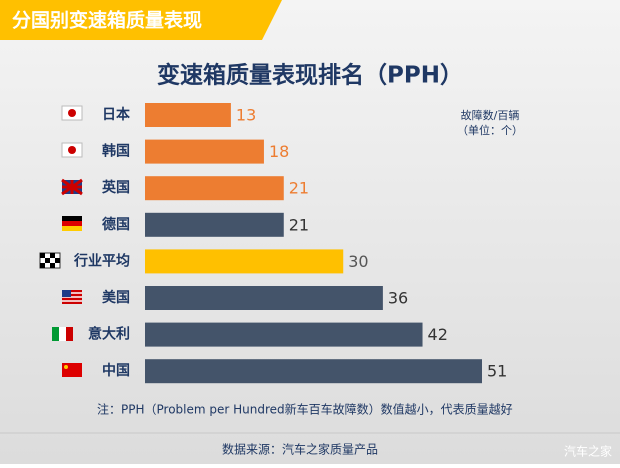 The height and width of the screenshot is (468, 620). I want to click on value-label: 13, so click(246, 115).